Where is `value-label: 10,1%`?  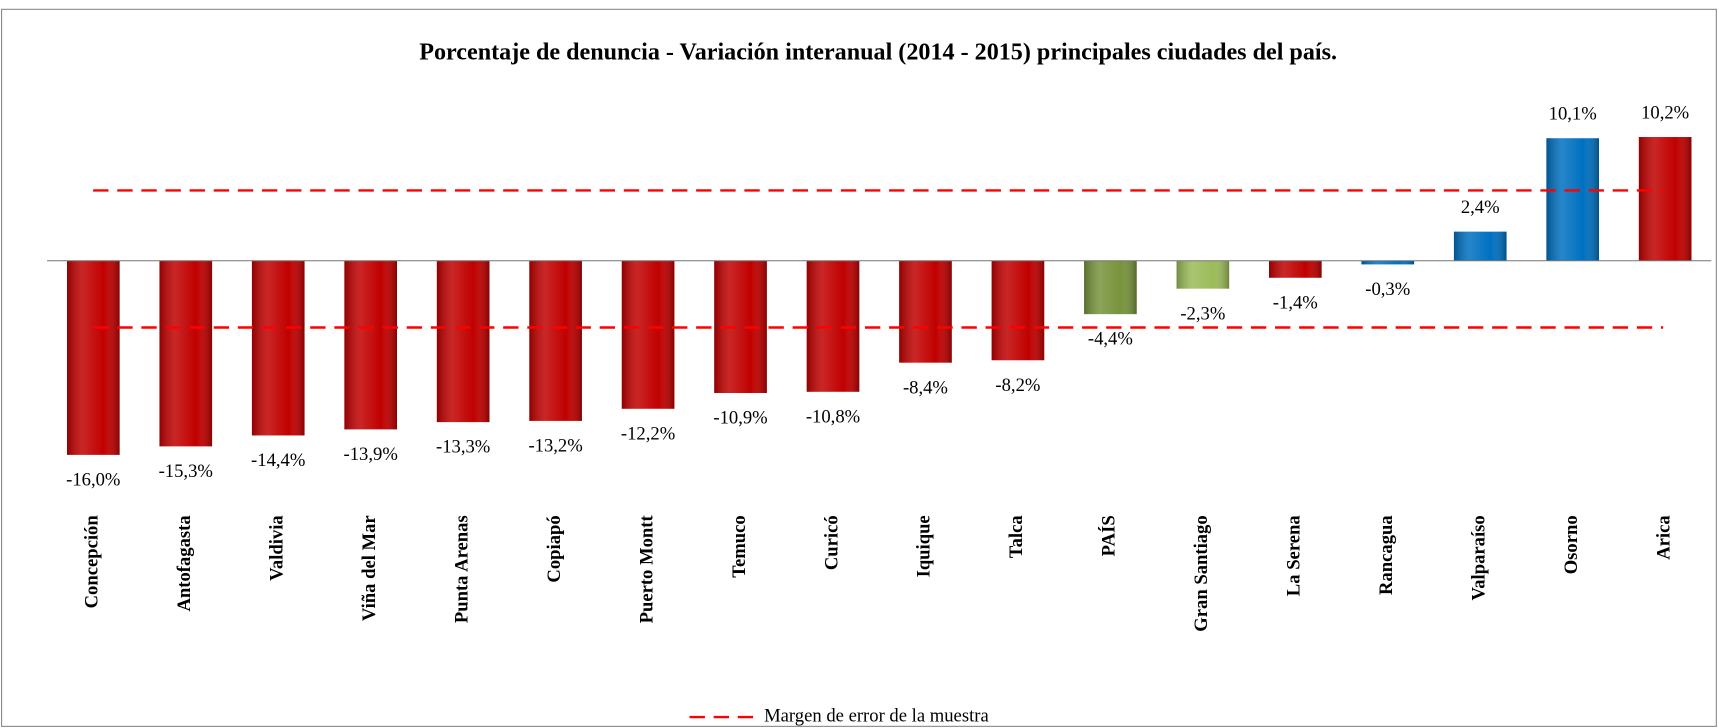 value-label: 10,1% is located at coordinates (1573, 113).